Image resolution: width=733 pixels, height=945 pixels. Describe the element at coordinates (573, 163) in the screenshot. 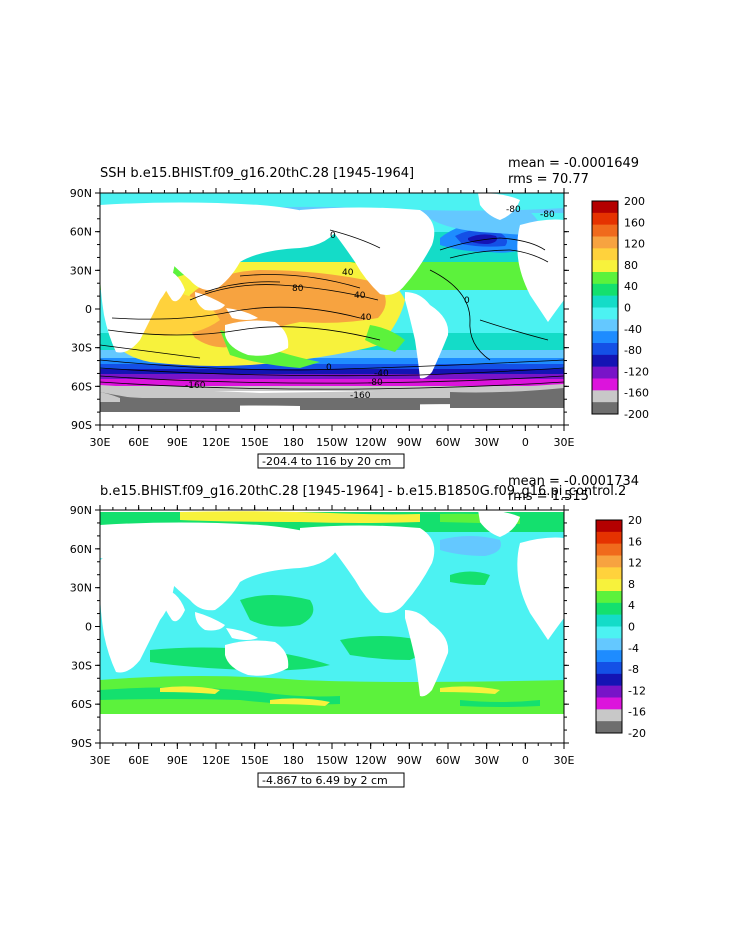

I see `panel-1-mean: mean = -0.0001649` at that location.